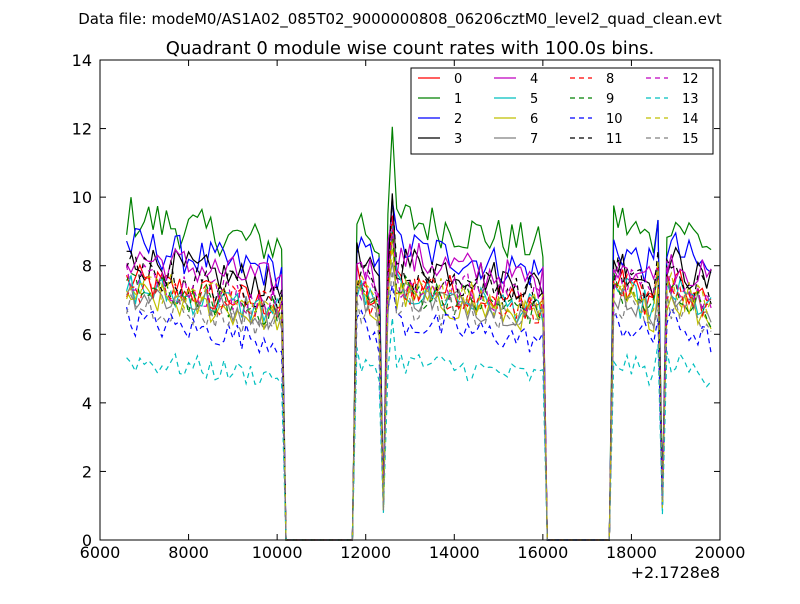 The height and width of the screenshot is (604, 800). I want to click on y-tick-label: 0, so click(87, 540).